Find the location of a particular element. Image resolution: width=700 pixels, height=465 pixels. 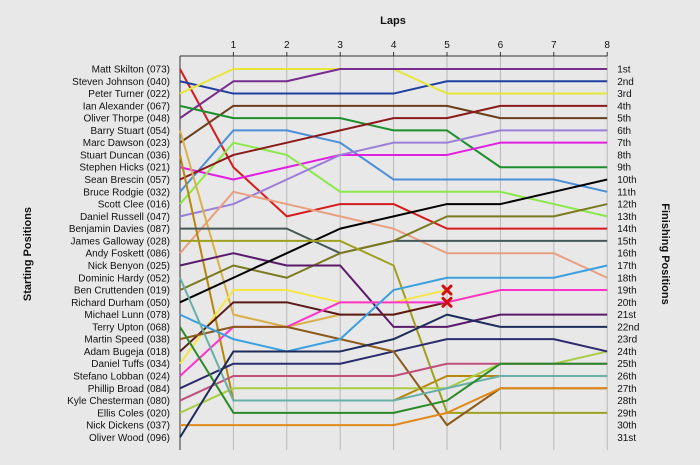

finishing-position-label: 10th is located at coordinates (626, 180).